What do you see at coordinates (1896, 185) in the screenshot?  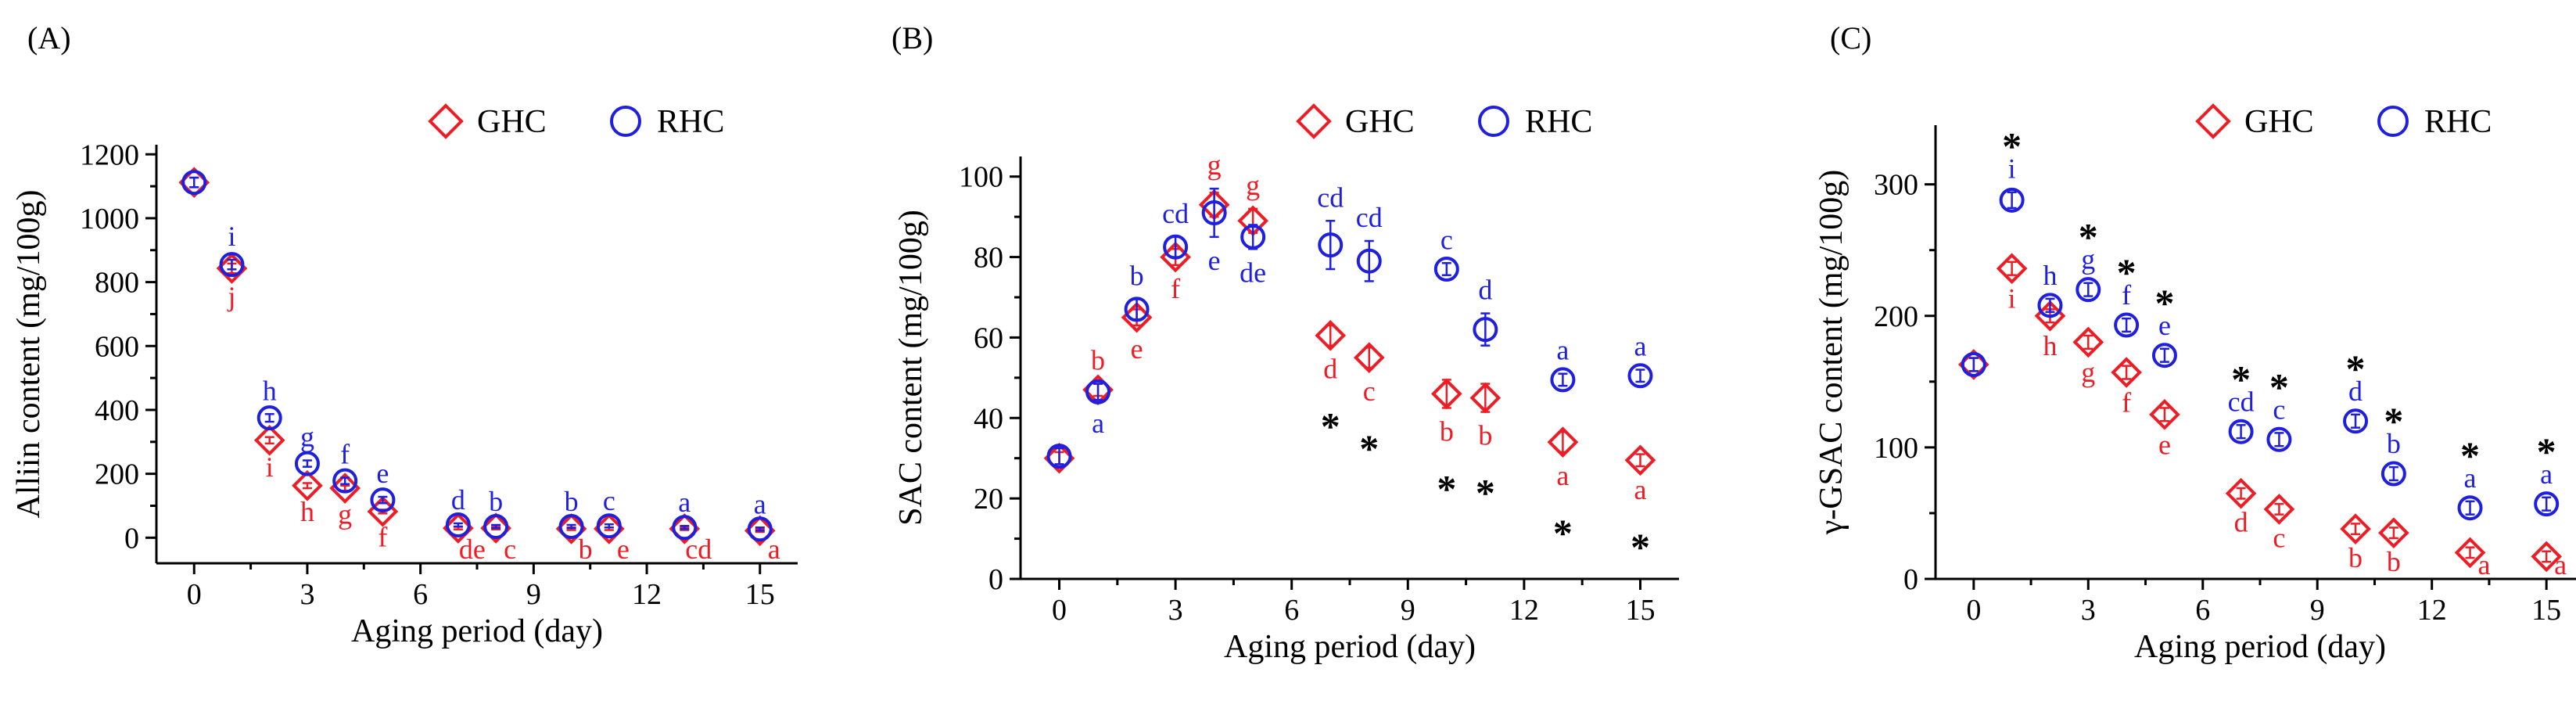 I see `y-tick-label: 300` at bounding box center [1896, 185].